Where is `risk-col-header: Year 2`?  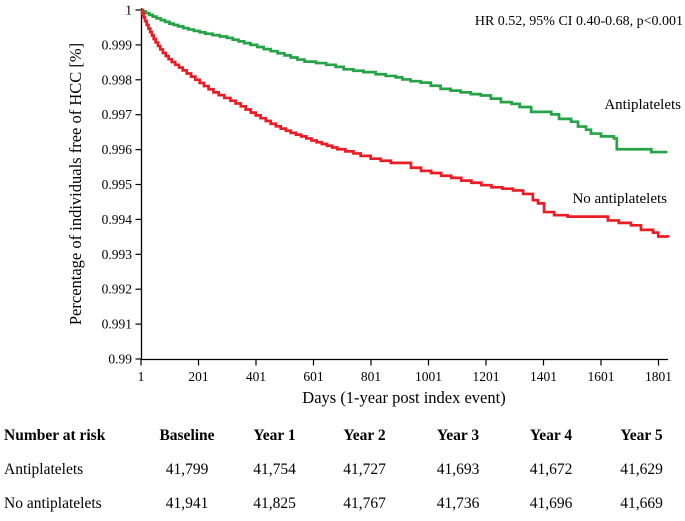
risk-col-header: Year 2 is located at coordinates (364, 435).